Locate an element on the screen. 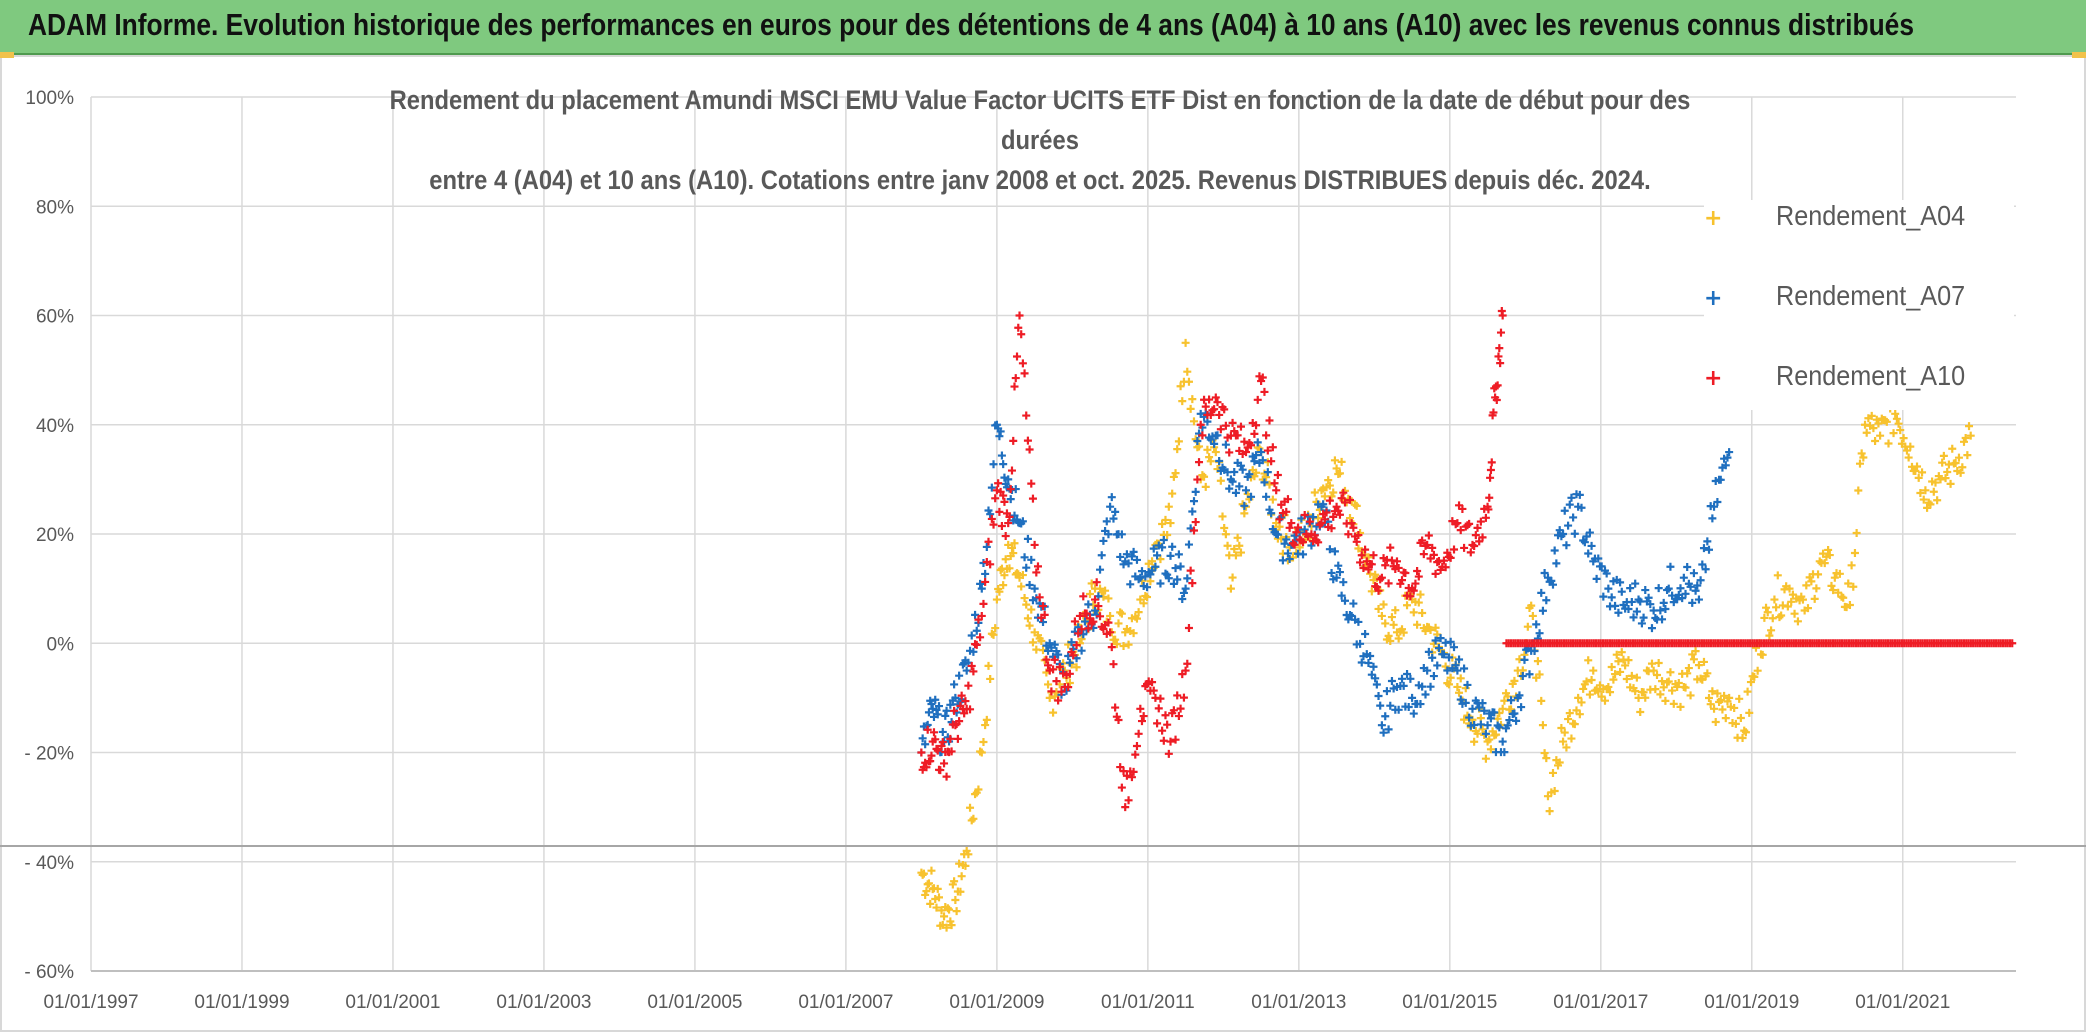 Image resolution: width=2086 pixels, height=1032 pixels. x-tick-label: 01/01/2009 is located at coordinates (996, 1002).